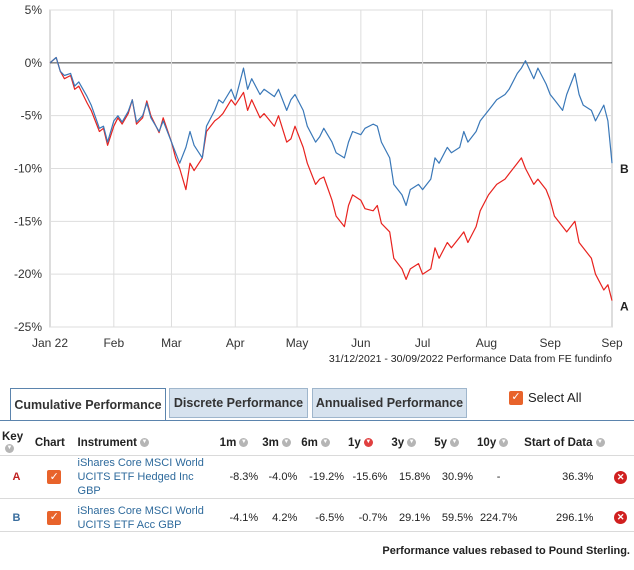 The width and height of the screenshot is (634, 570). What do you see at coordinates (454, 517) in the screenshot?
I see `cell-5y: 59.5%` at bounding box center [454, 517].